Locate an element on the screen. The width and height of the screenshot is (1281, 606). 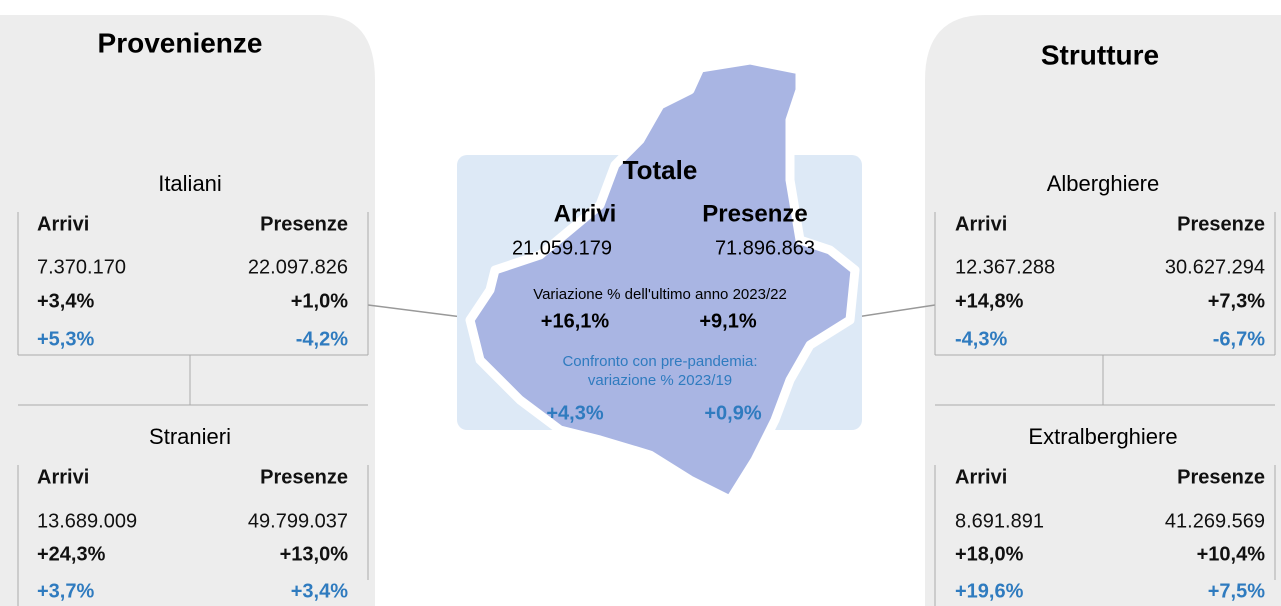
prepandemic-label: Confronto con pre-pandemia: is located at coordinates (659, 361).